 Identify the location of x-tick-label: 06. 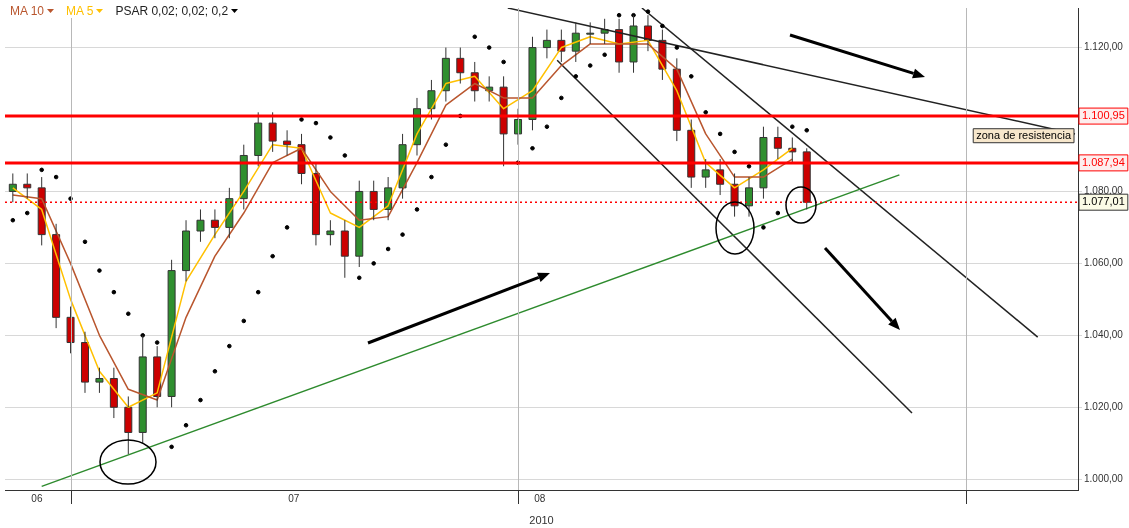
(37, 498).